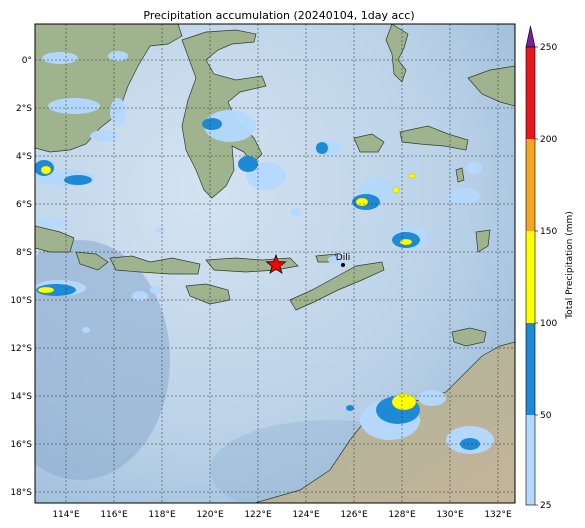 The height and width of the screenshot is (528, 585). What do you see at coordinates (210, 515) in the screenshot?
I see `lon-label: 120°E` at bounding box center [210, 515].